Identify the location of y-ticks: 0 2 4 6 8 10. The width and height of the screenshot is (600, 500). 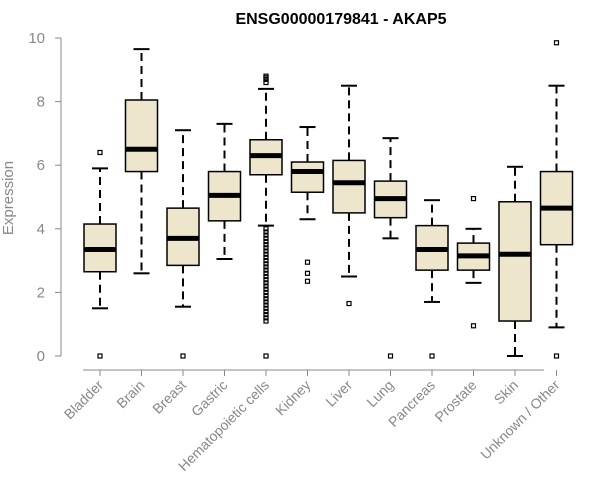
(44, 197).